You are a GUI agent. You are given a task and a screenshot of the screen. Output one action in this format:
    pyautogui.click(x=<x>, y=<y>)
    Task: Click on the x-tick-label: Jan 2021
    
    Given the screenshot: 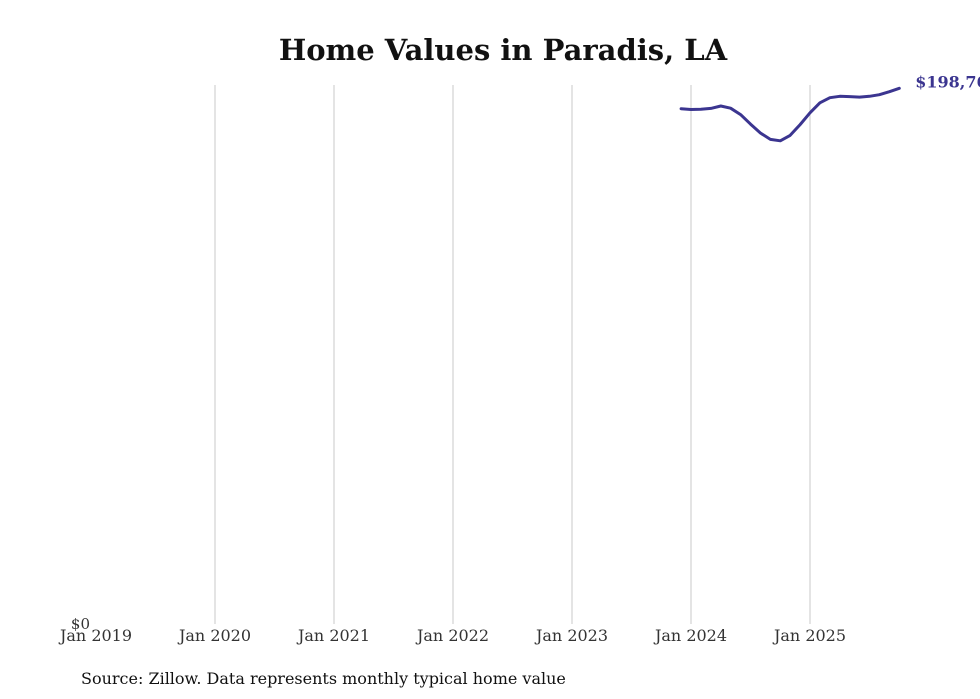 What is the action you would take?
    pyautogui.click(x=333, y=635)
    